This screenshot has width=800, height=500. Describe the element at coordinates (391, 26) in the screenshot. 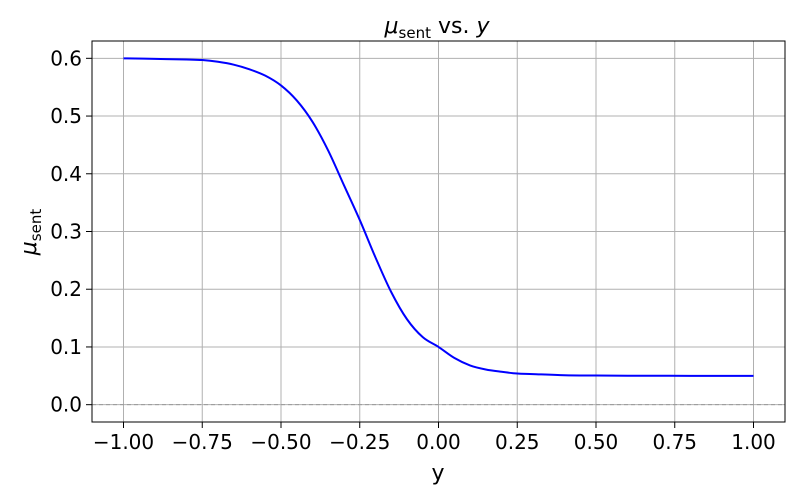

I see `title-symbol: μ` at that location.